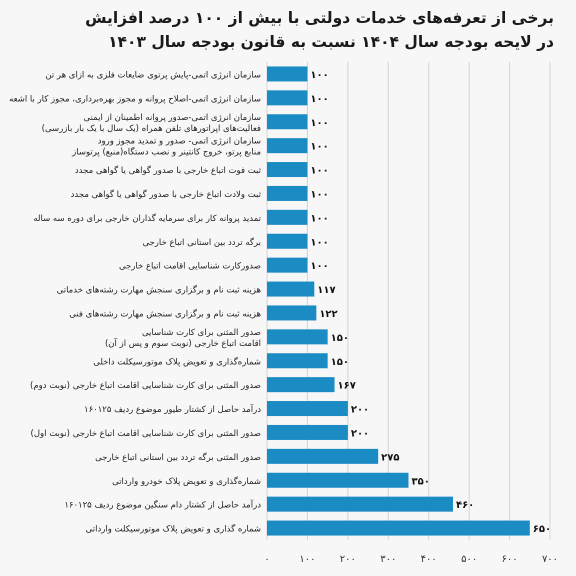 This screenshot has height=576, width=576. Describe the element at coordinates (465, 505) in the screenshot. I see `bar-value-label: ۴۶۰` at that location.